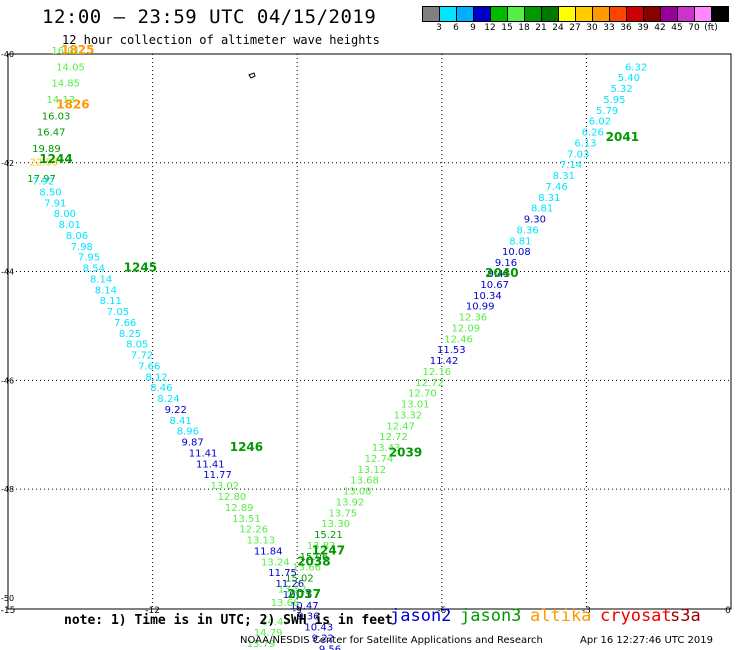 The height and width of the screenshot is (650, 740). I want to click on pass-time-label: 1826, so click(72, 104).